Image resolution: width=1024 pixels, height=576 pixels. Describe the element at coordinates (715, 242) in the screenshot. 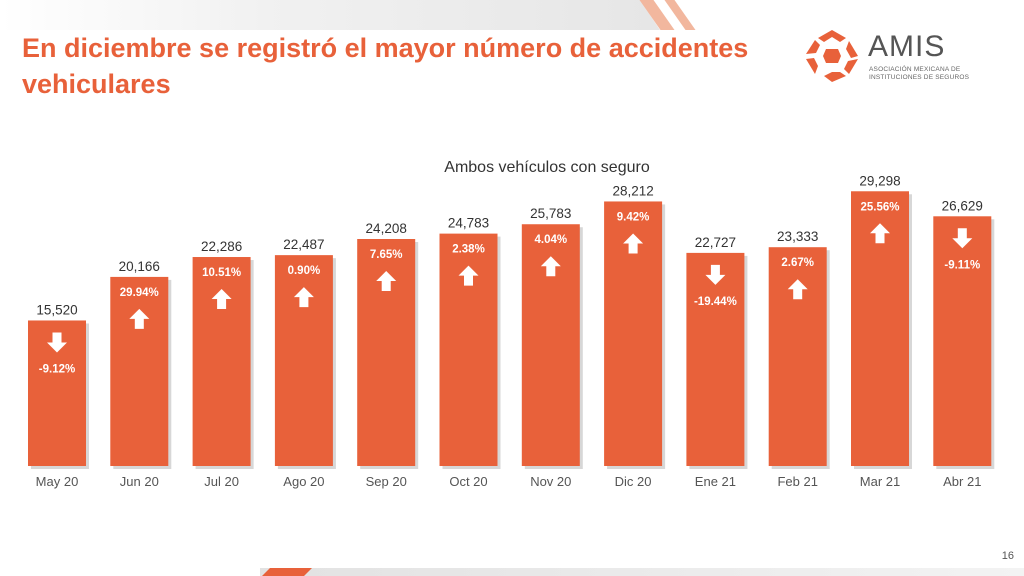

I see `value-label: 22,727` at that location.